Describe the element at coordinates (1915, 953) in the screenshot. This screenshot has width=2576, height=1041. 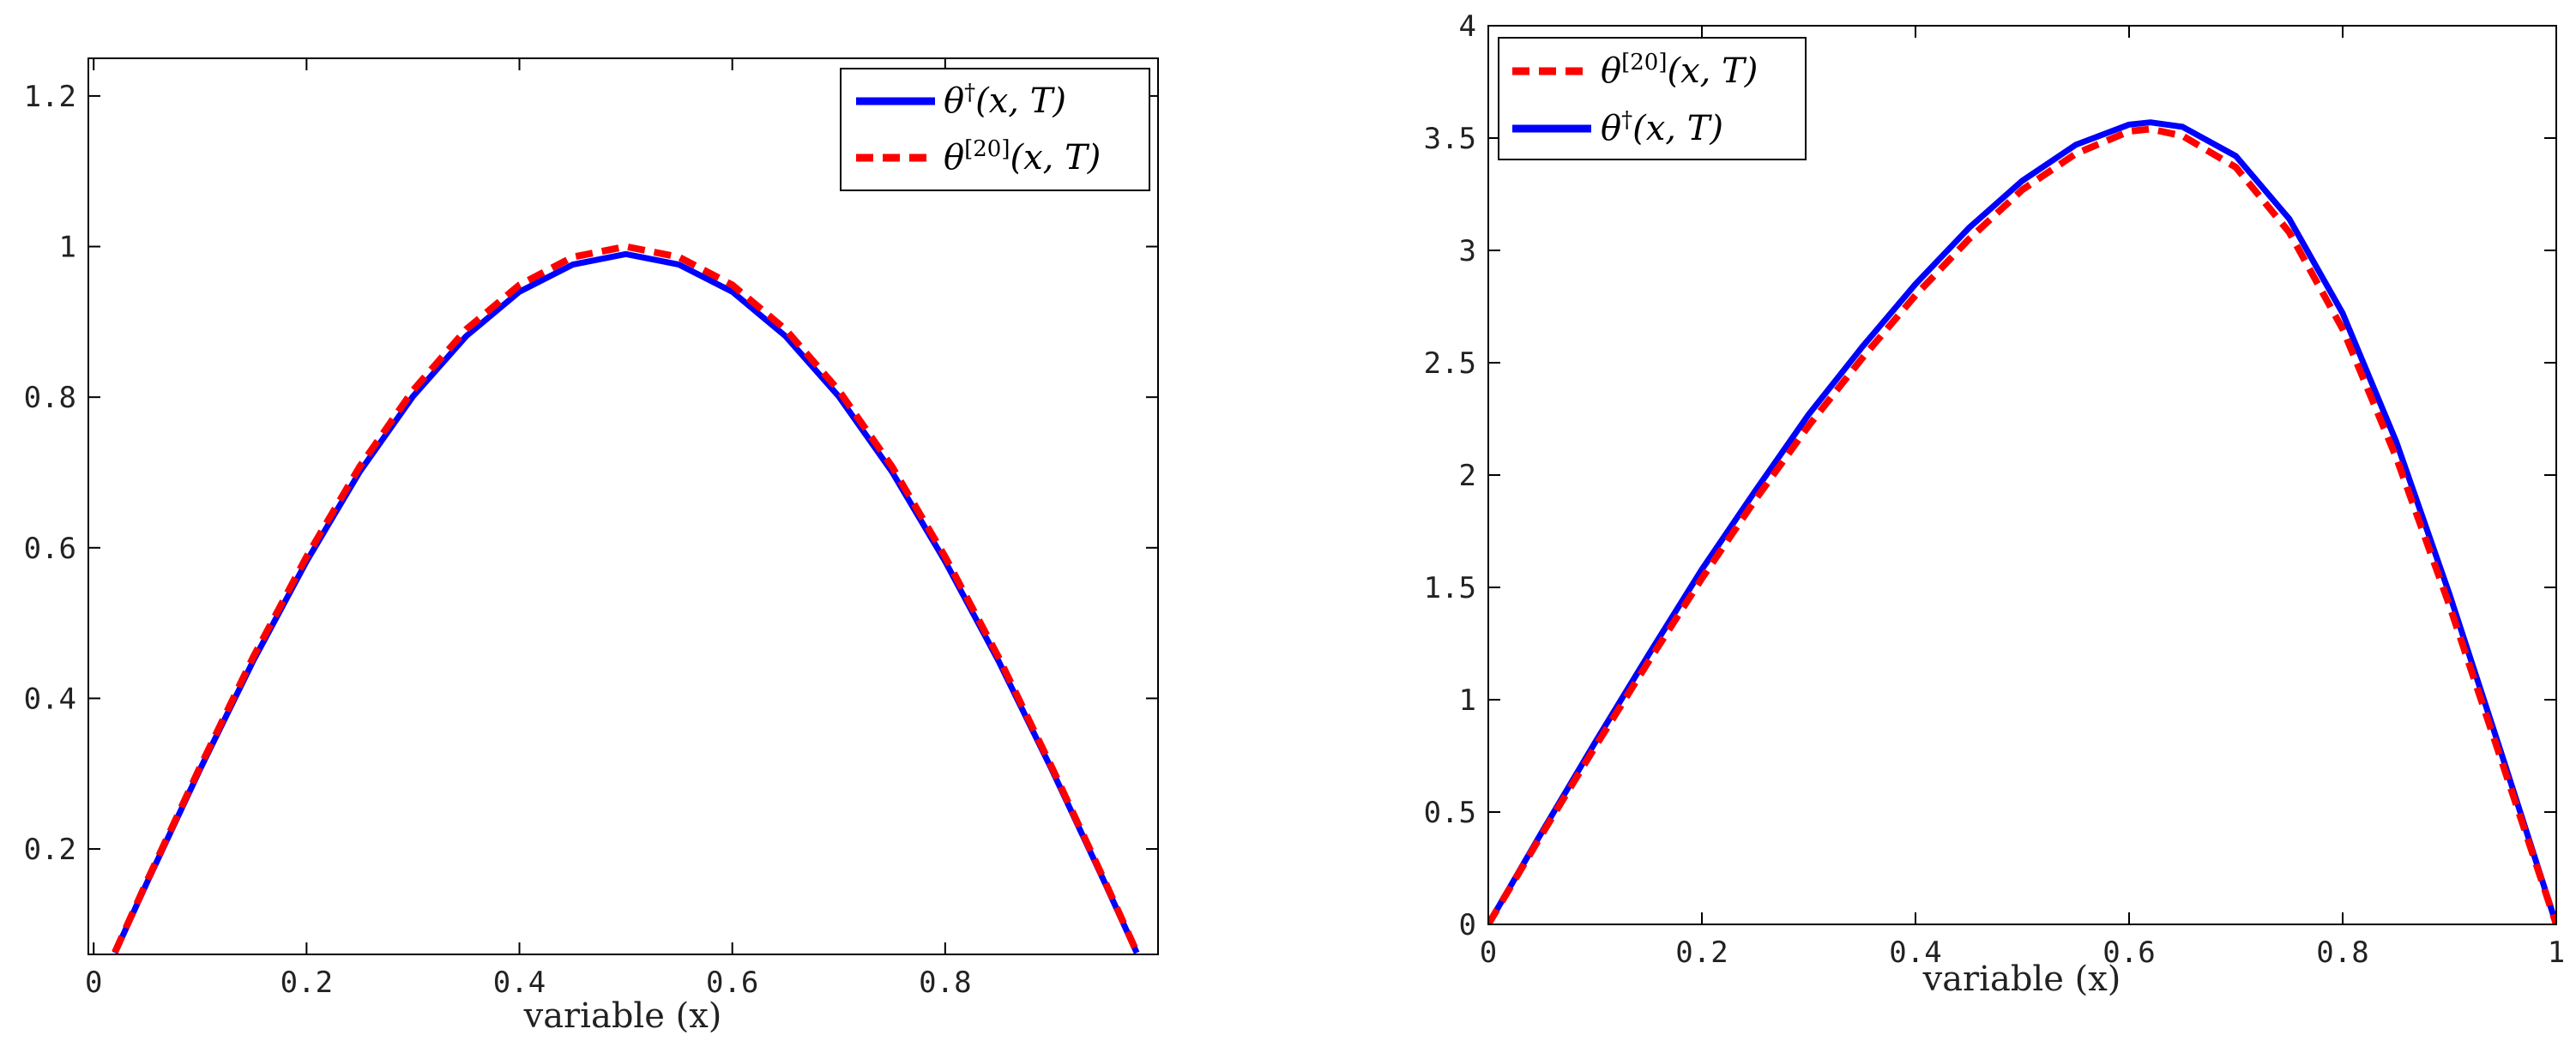
I see `right-x-tick-label: 0.4` at that location.